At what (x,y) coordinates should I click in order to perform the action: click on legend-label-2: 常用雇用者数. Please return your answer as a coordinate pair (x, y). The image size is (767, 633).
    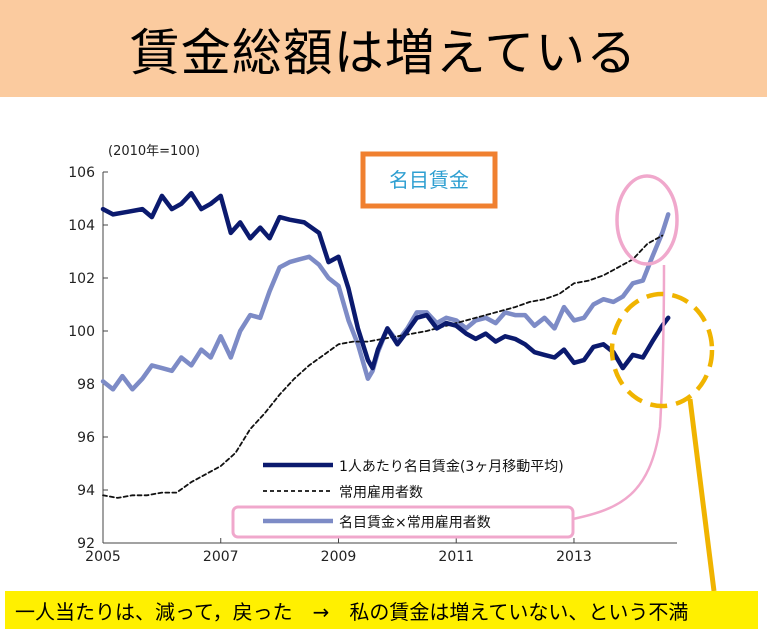
    Looking at the image, I should click on (381, 492).